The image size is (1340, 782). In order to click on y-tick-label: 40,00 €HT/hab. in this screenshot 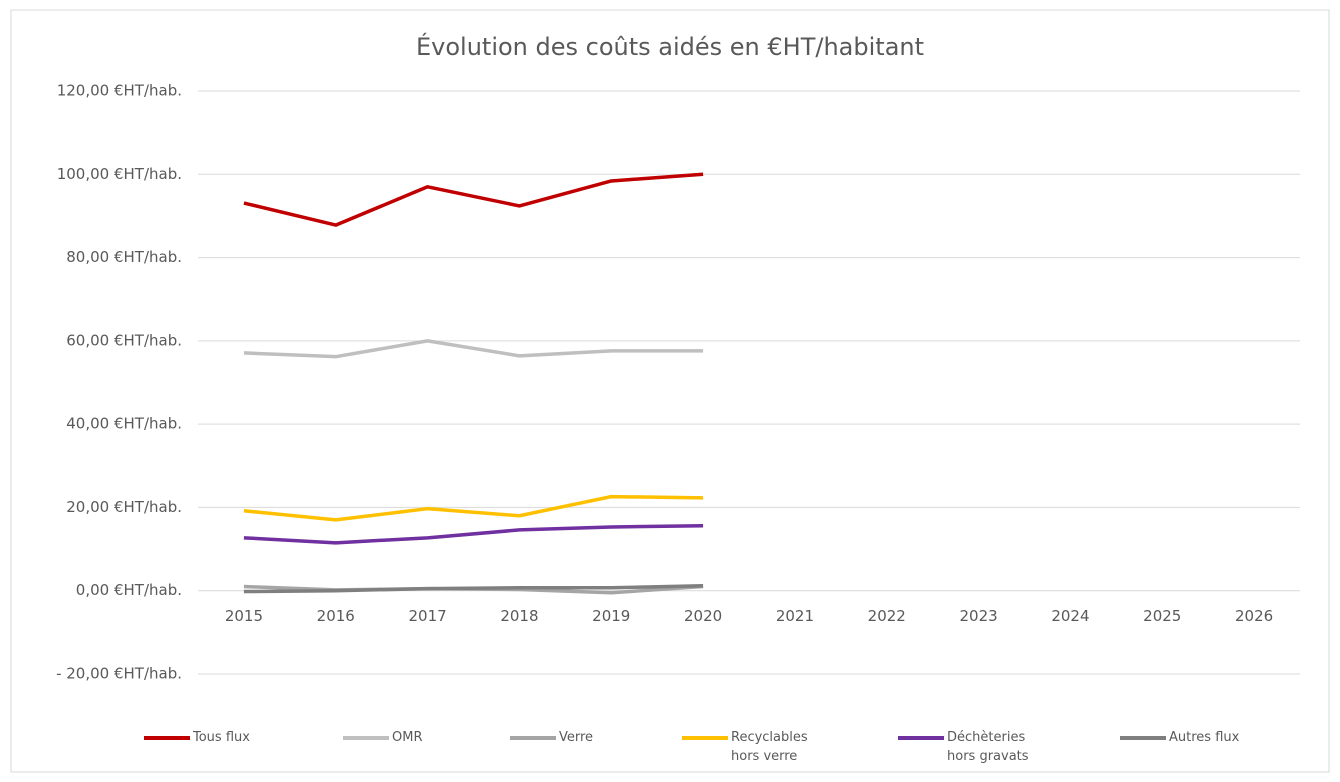, I will do `click(124, 424)`.